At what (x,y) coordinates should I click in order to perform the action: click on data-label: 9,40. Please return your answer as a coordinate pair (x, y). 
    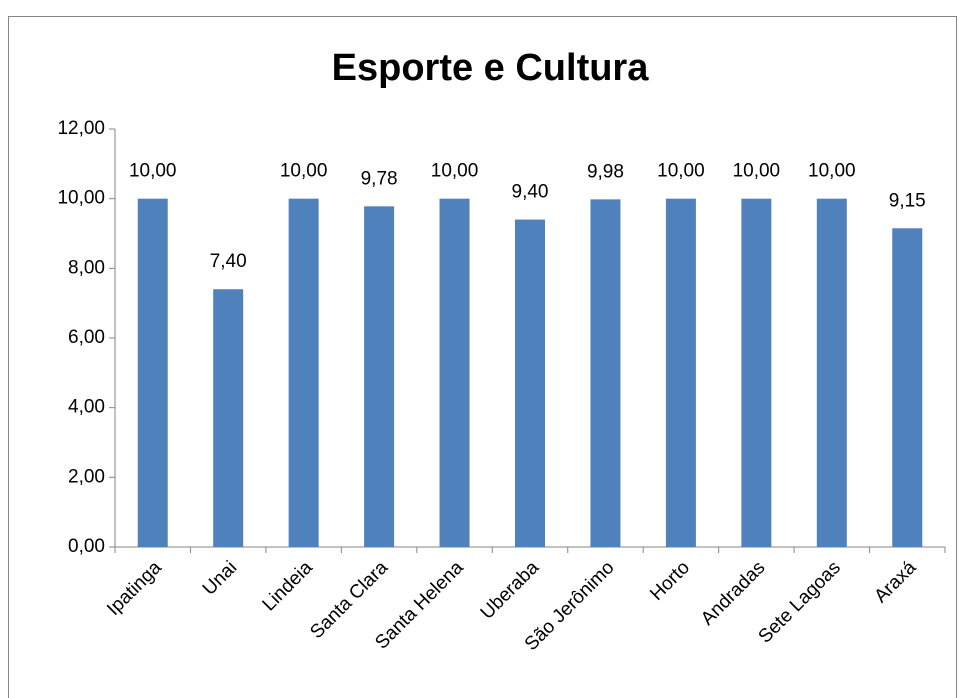
    Looking at the image, I should click on (530, 192).